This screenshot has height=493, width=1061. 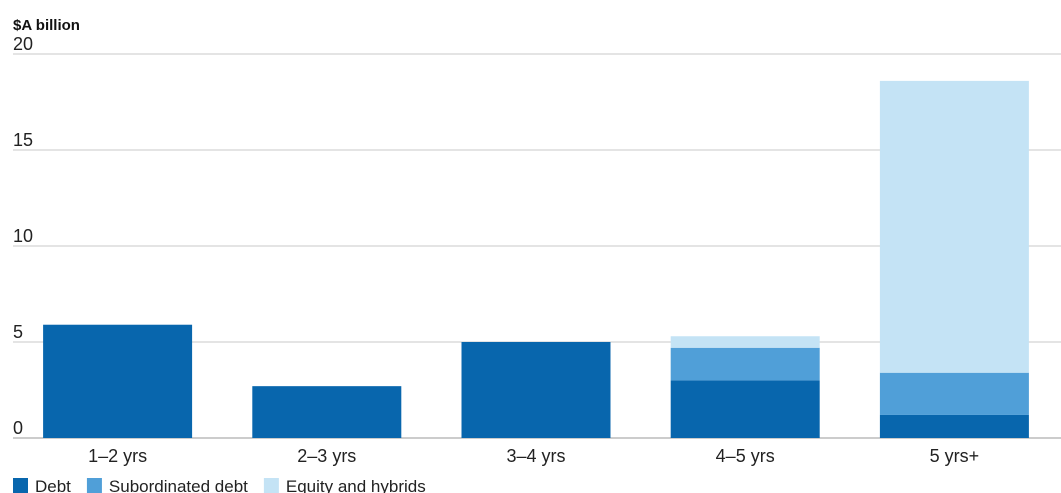 I want to click on y-tick-label: 5, so click(x=18, y=332).